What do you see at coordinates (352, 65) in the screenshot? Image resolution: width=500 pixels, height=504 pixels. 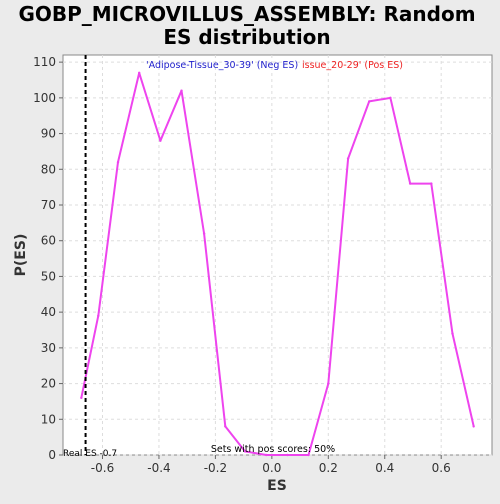 I see `pos-es-label: issue_20-29' (Pos ES)` at bounding box center [352, 65].